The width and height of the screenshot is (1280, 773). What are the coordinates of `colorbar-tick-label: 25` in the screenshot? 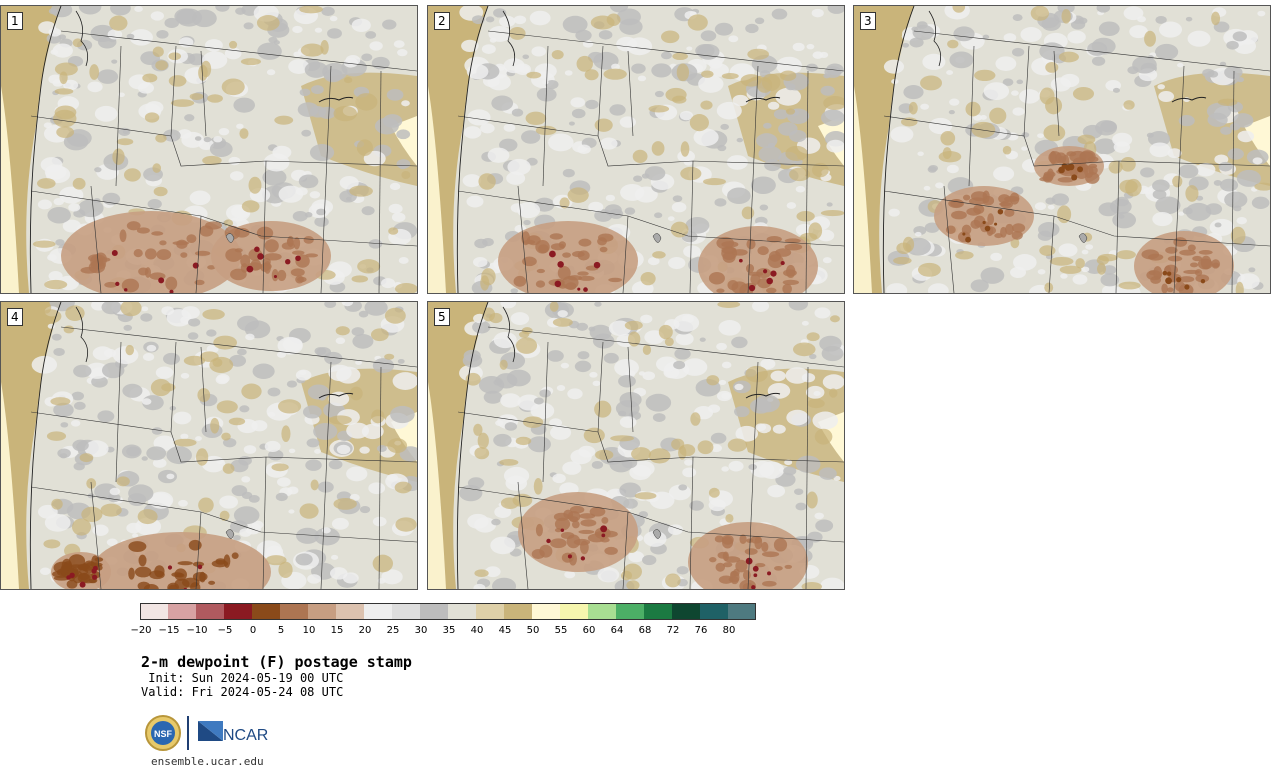 It's located at (393, 630).